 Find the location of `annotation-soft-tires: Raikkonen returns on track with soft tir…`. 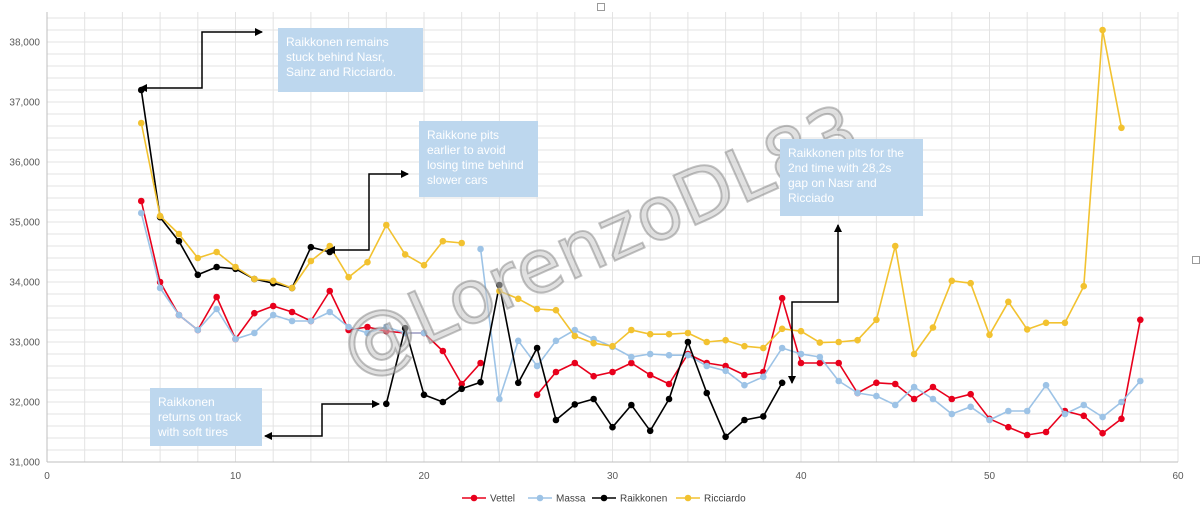

annotation-soft-tires: Raikkonen returns on track with soft tir… is located at coordinates (206, 417).